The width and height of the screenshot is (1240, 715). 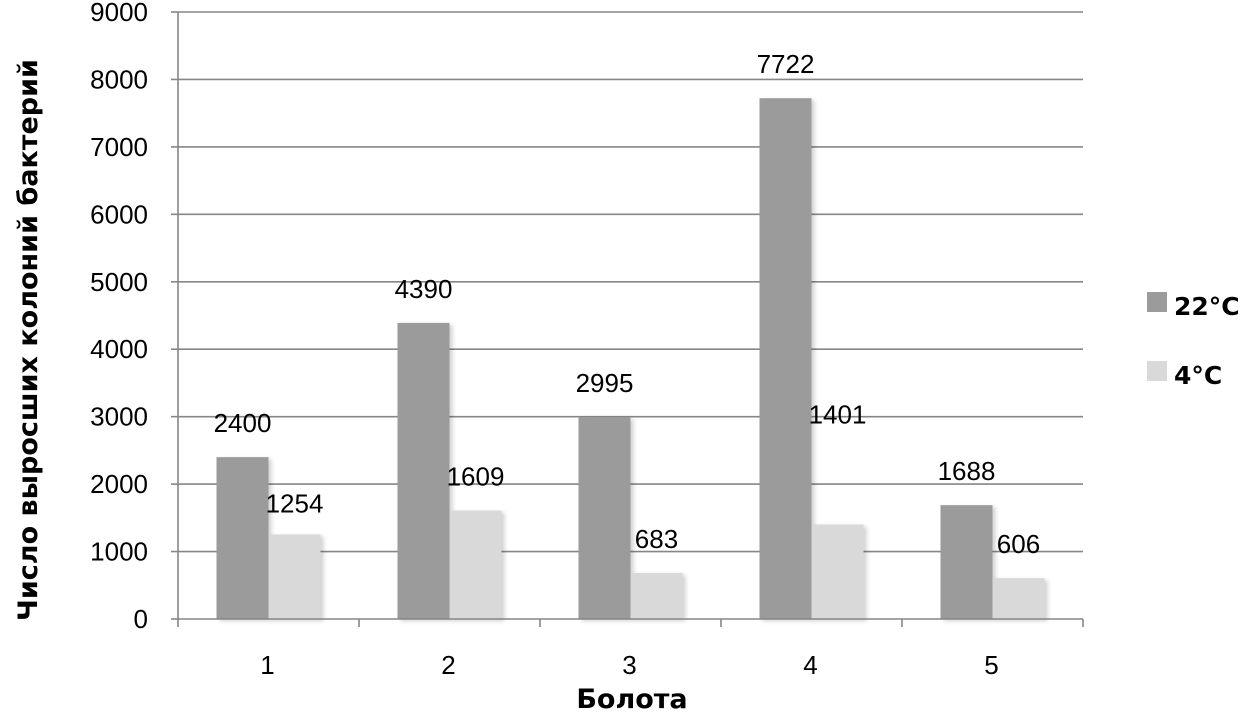 What do you see at coordinates (991, 665) in the screenshot?
I see `x-tick-label: 5` at bounding box center [991, 665].